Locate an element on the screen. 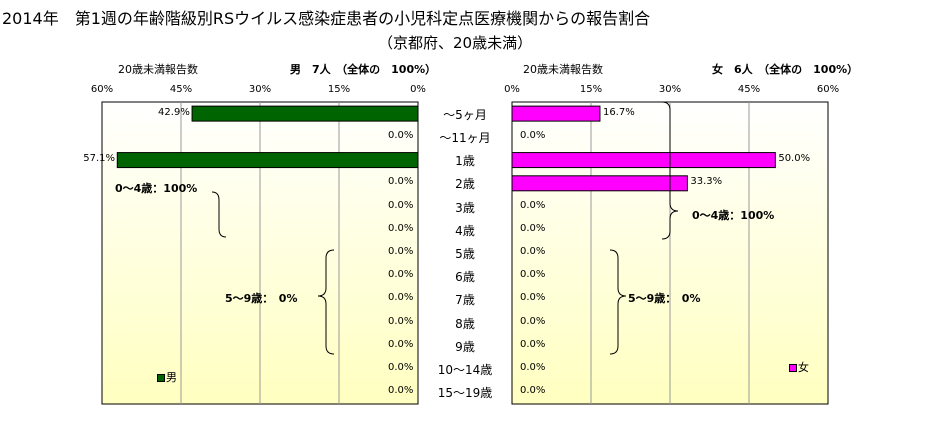 This screenshot has width=944, height=443. male-annotation-0-4: 0～4歳：100% is located at coordinates (156, 188).